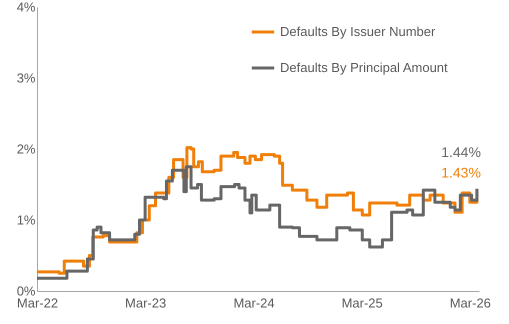 The image size is (509, 324). Describe the element at coordinates (26, 7) in the screenshot. I see `y-tick-label: 4%` at that location.